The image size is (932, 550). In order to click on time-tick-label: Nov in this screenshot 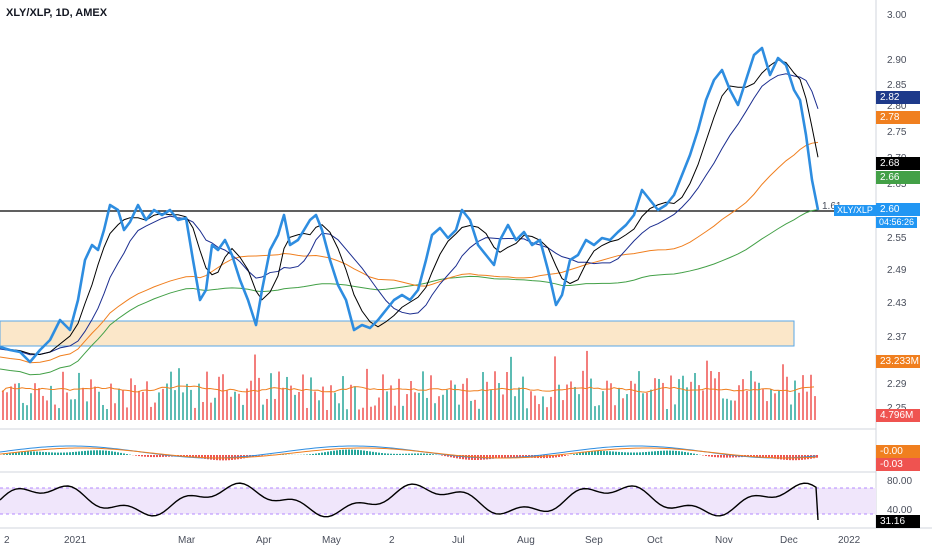, I will do `click(724, 540)`.